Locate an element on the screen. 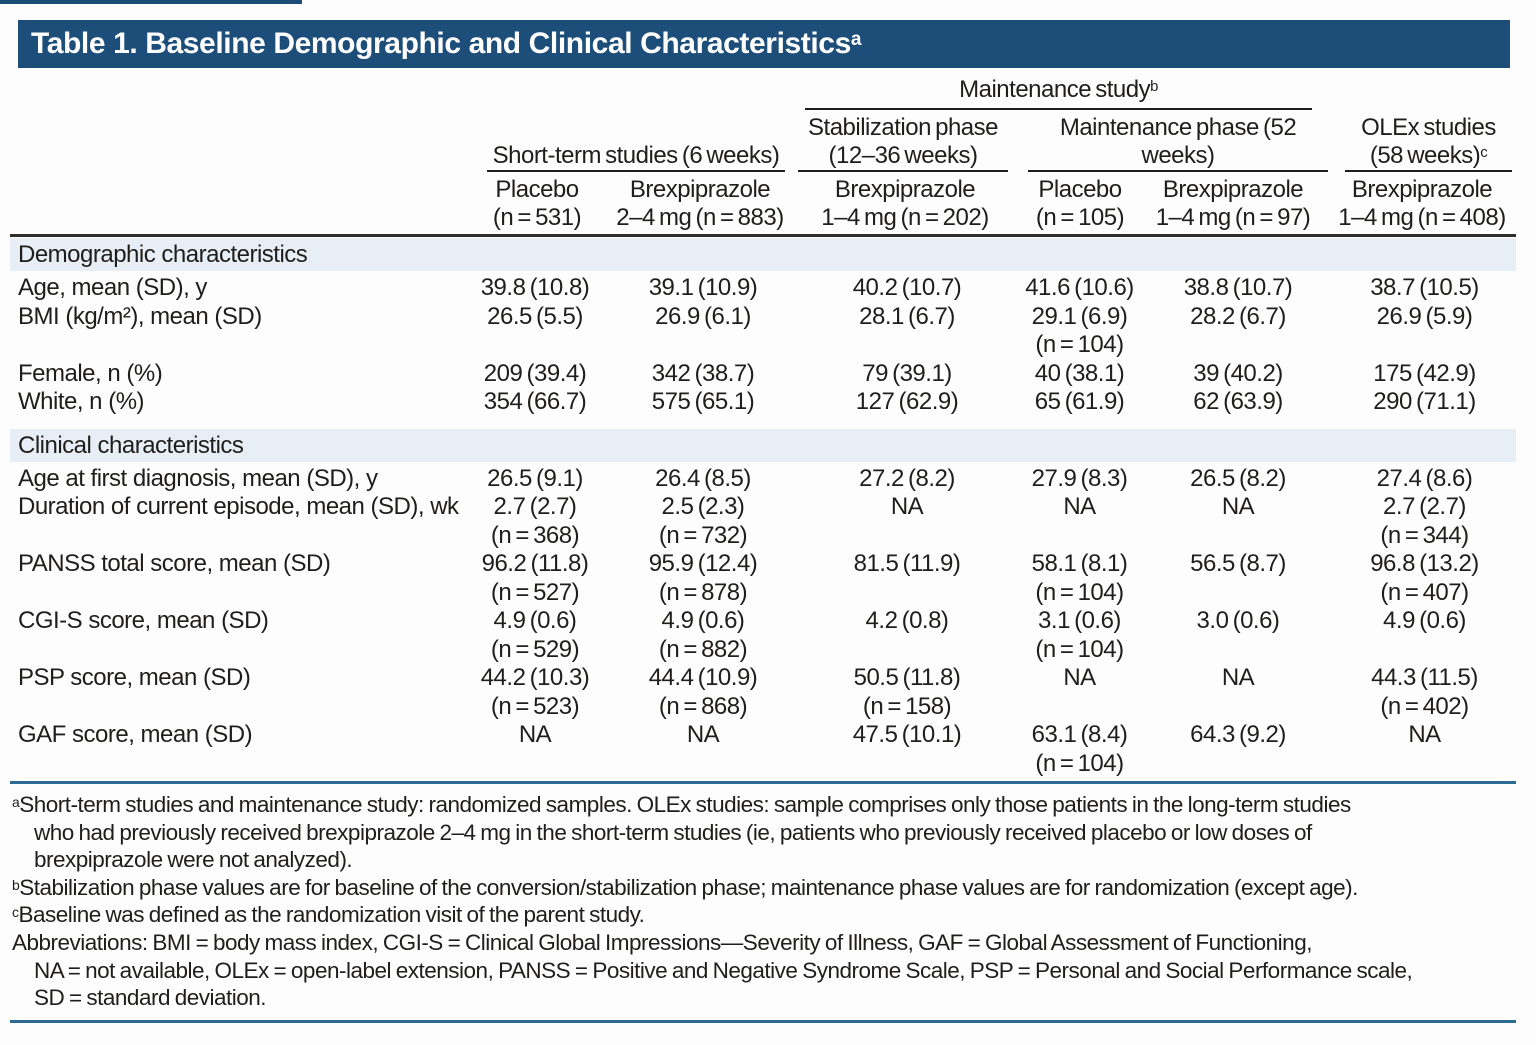  col4-arm: Placebo is located at coordinates (1080, 189).